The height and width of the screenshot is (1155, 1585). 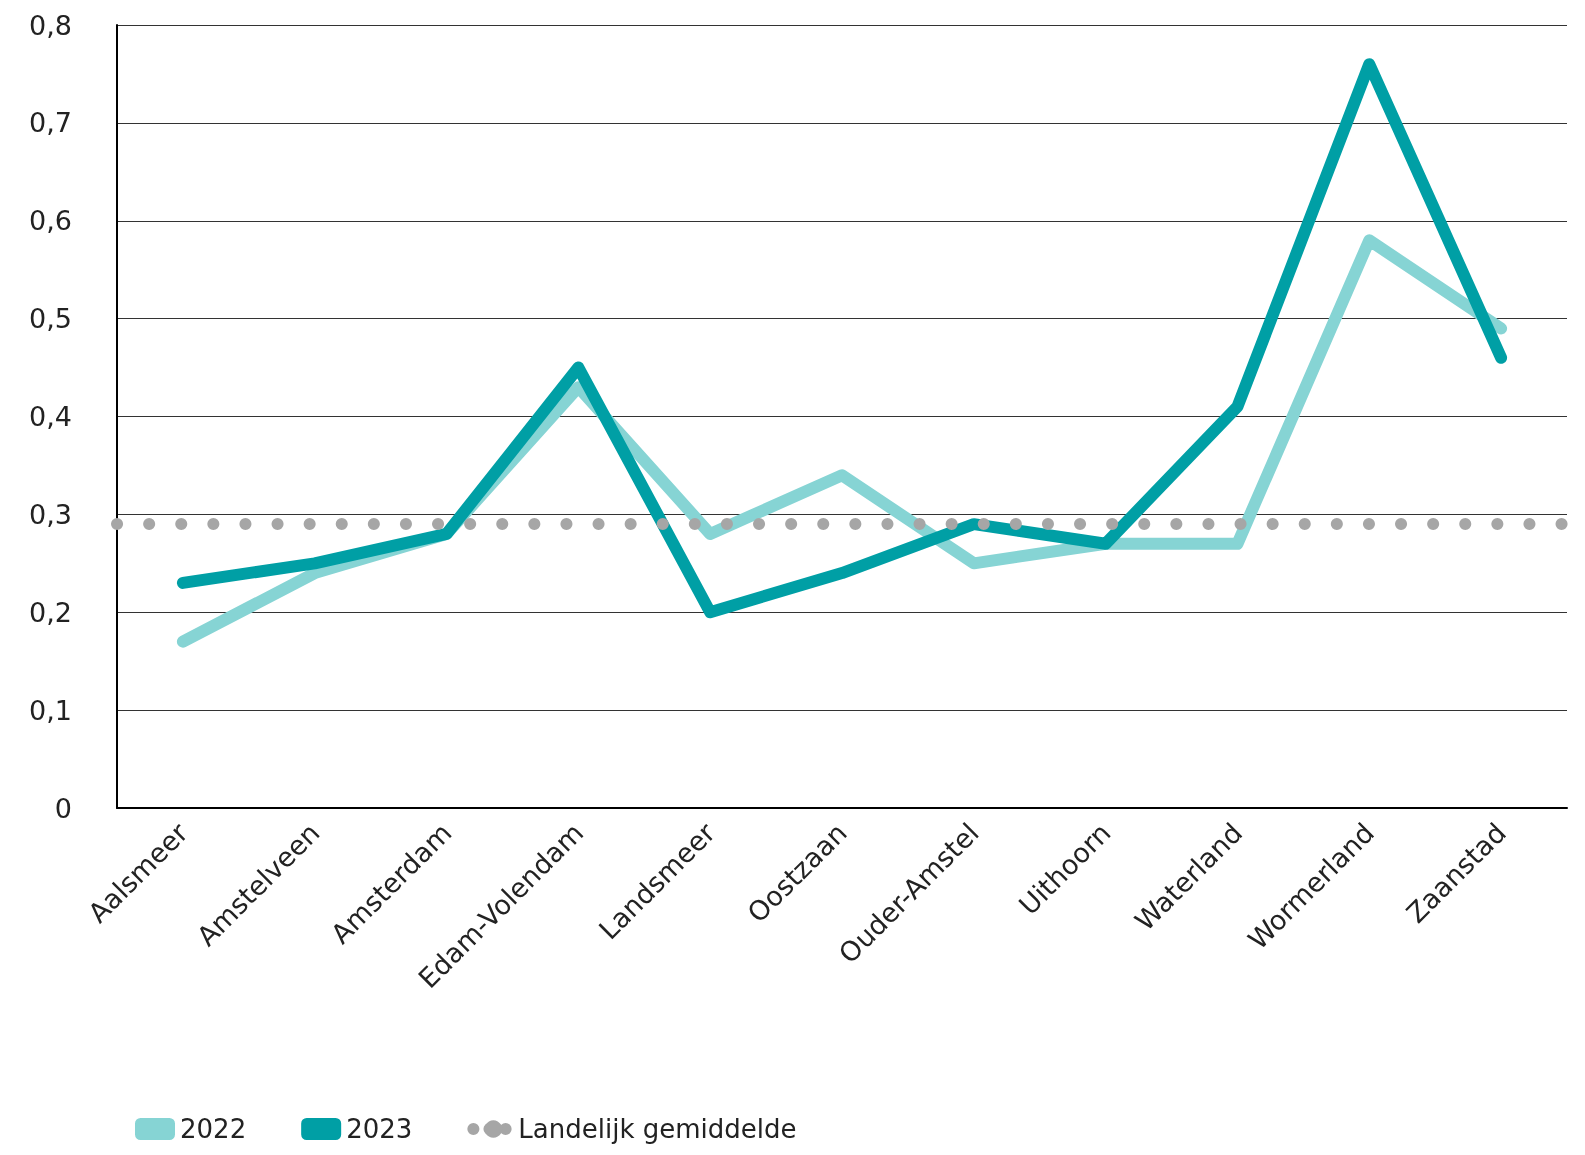 I want to click on y-tick-label: 0, so click(x=63, y=808).